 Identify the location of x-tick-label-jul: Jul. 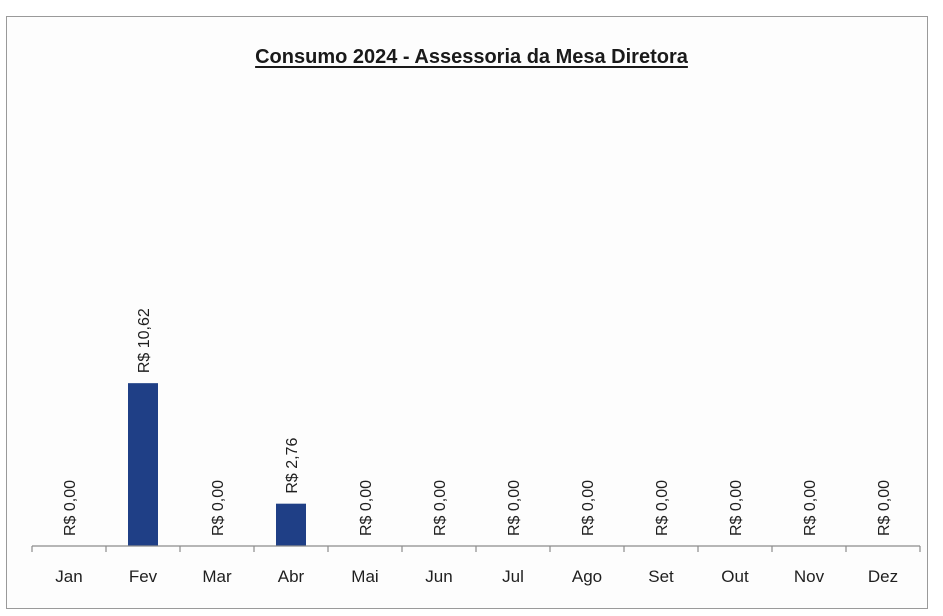
(513, 576).